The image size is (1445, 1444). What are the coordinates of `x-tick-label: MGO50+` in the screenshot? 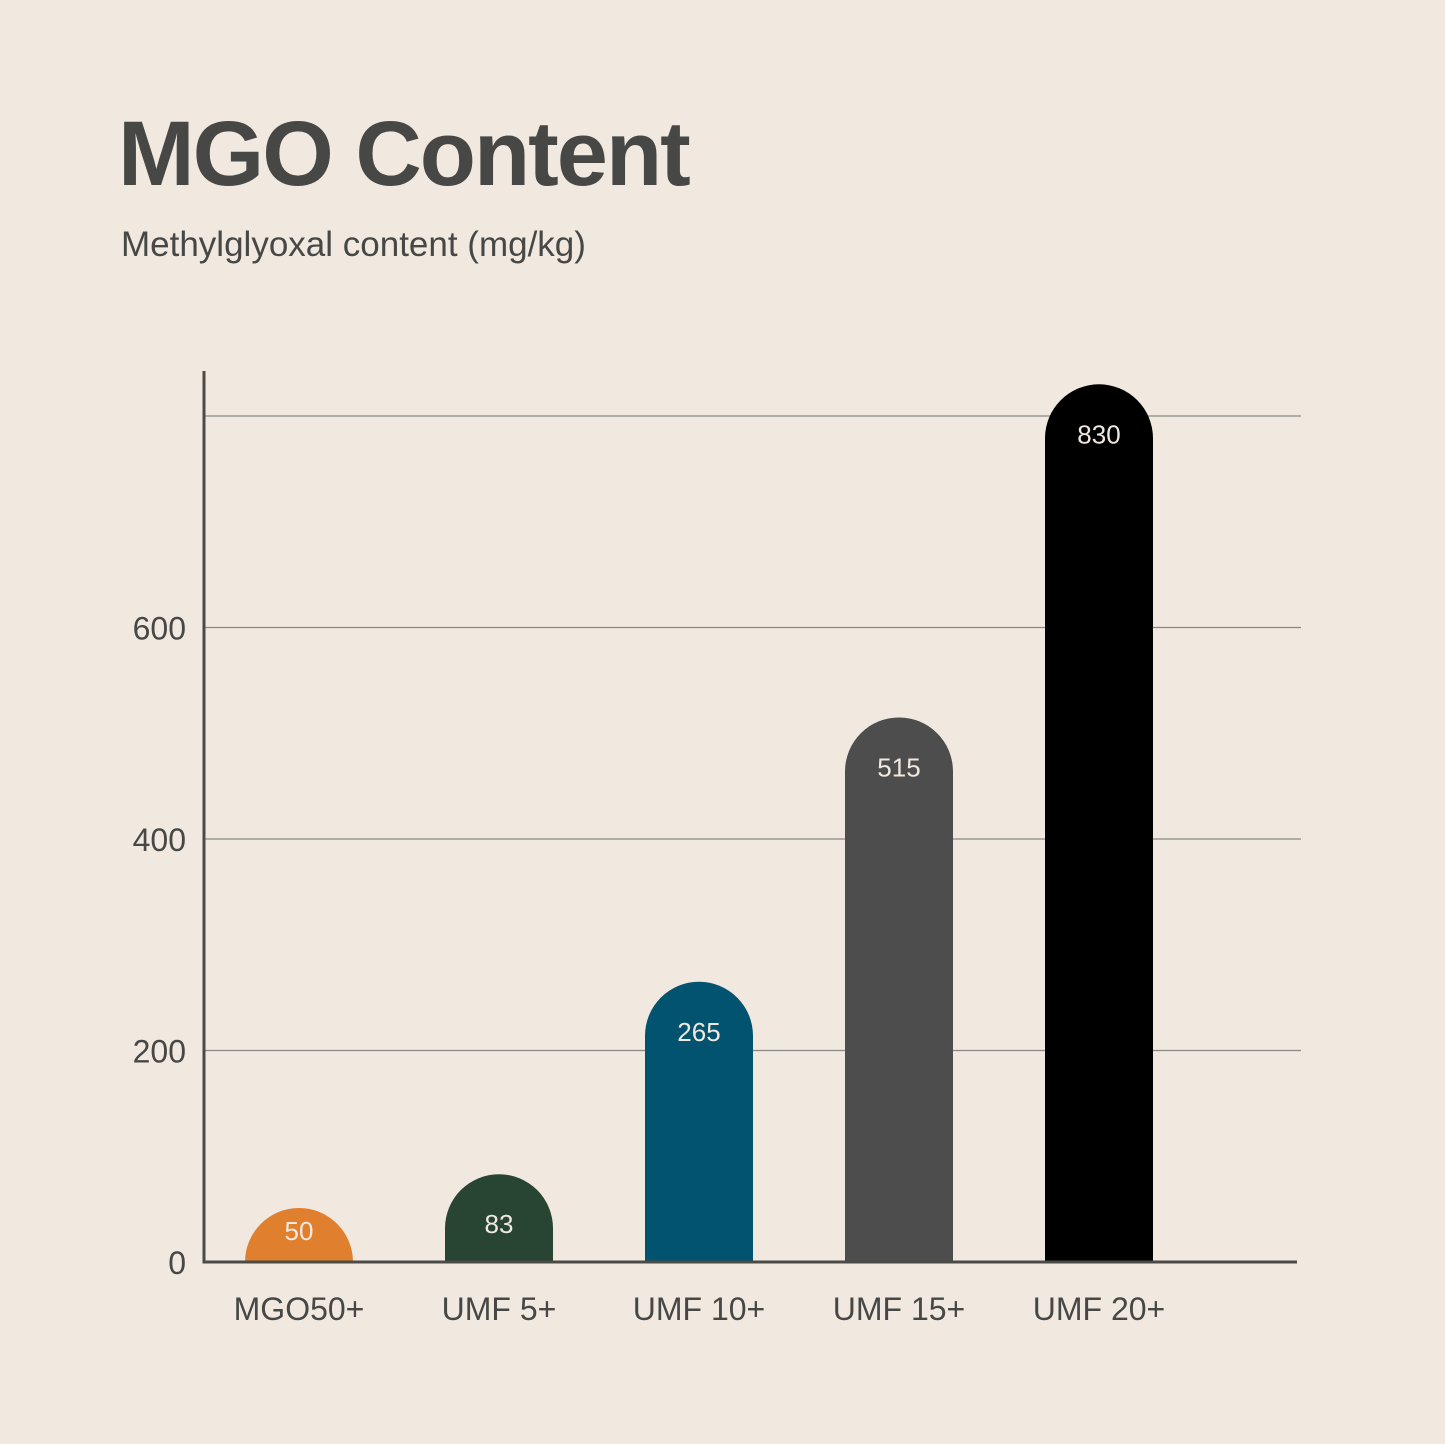 It's located at (299, 1309).